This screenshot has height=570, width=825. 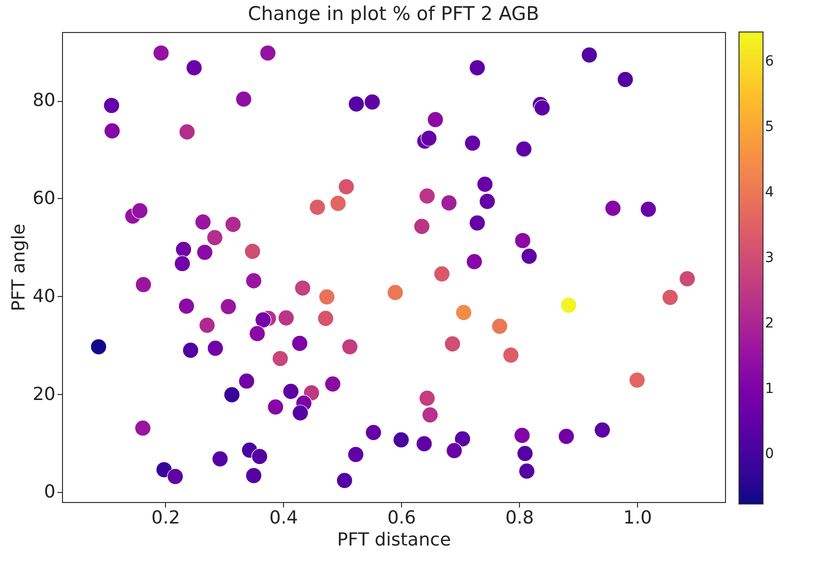 What do you see at coordinates (283, 518) in the screenshot?
I see `x-tick-label: 0.4` at bounding box center [283, 518].